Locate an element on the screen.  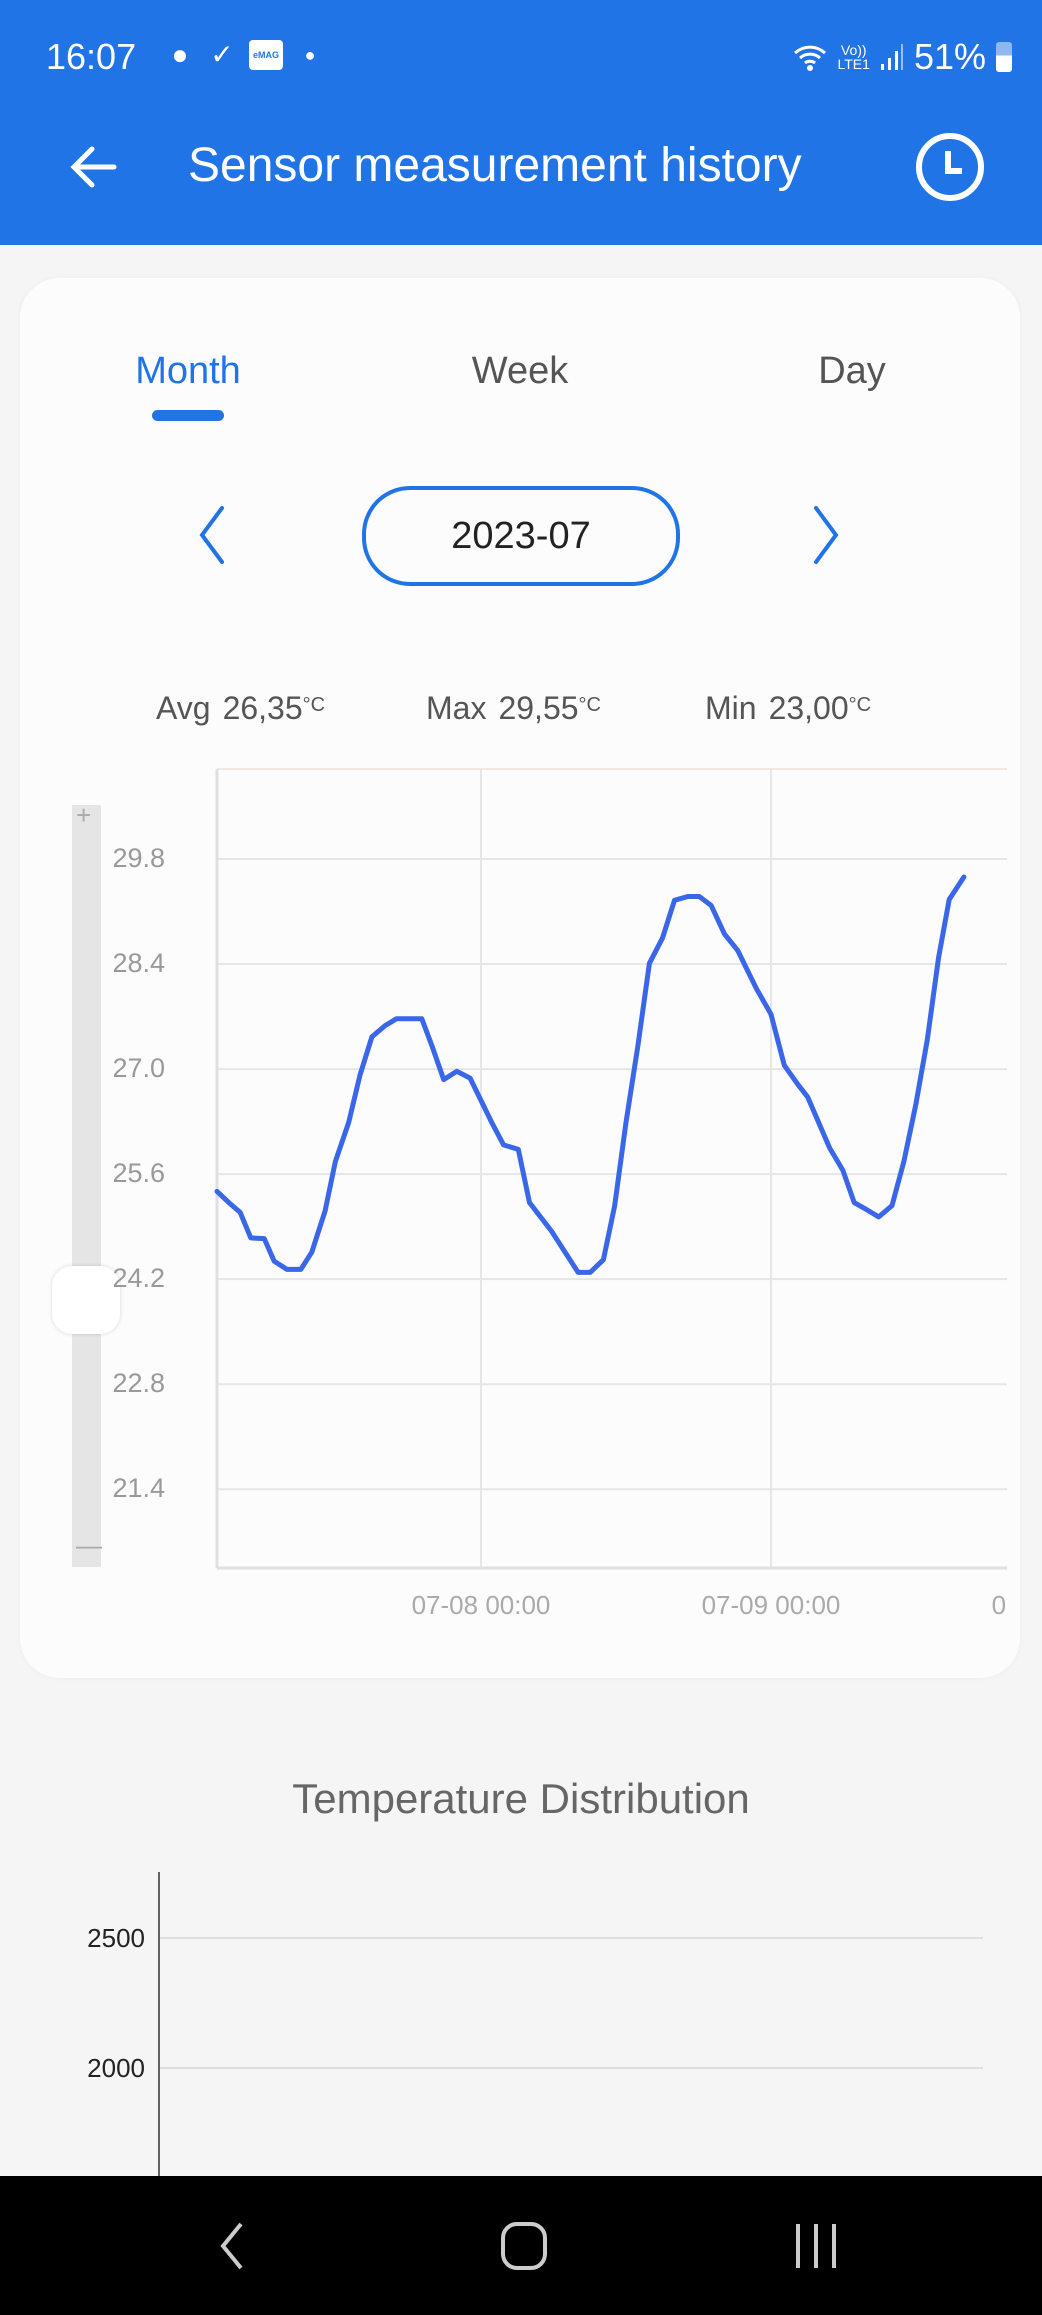
reddit-icon: ● is located at coordinates (180, 54).